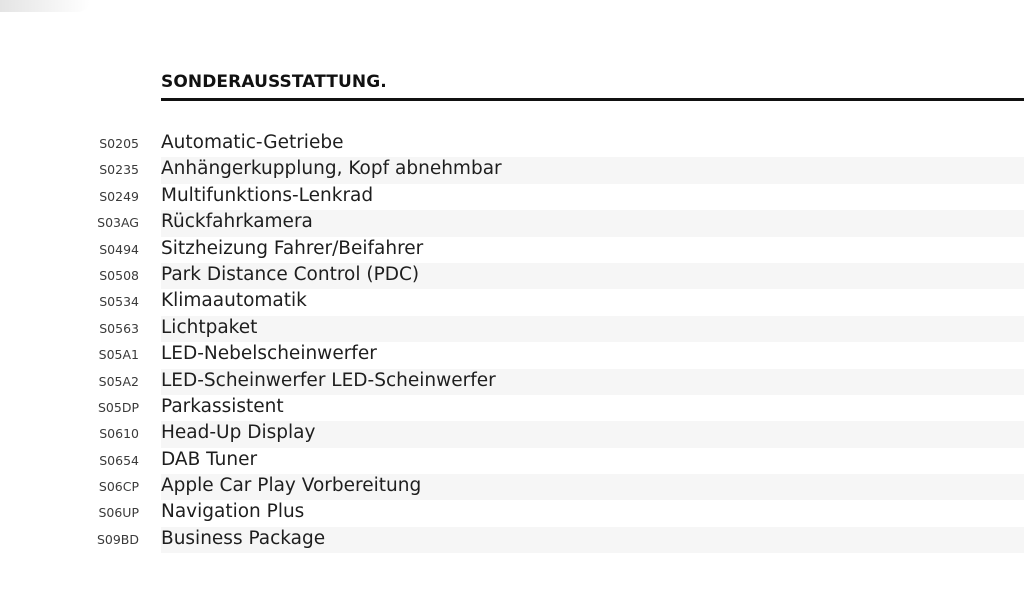 This screenshot has height=602, width=1024. Describe the element at coordinates (512, 355) in the screenshot. I see `list-item: S05A1 LED-Nebelscheinwerfer` at that location.